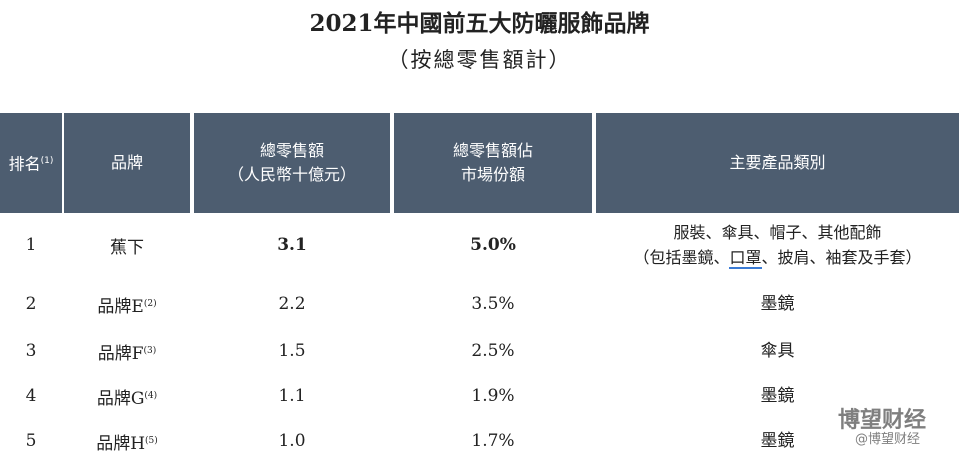 The width and height of the screenshot is (959, 460). I want to click on rank: 4, so click(31, 396).